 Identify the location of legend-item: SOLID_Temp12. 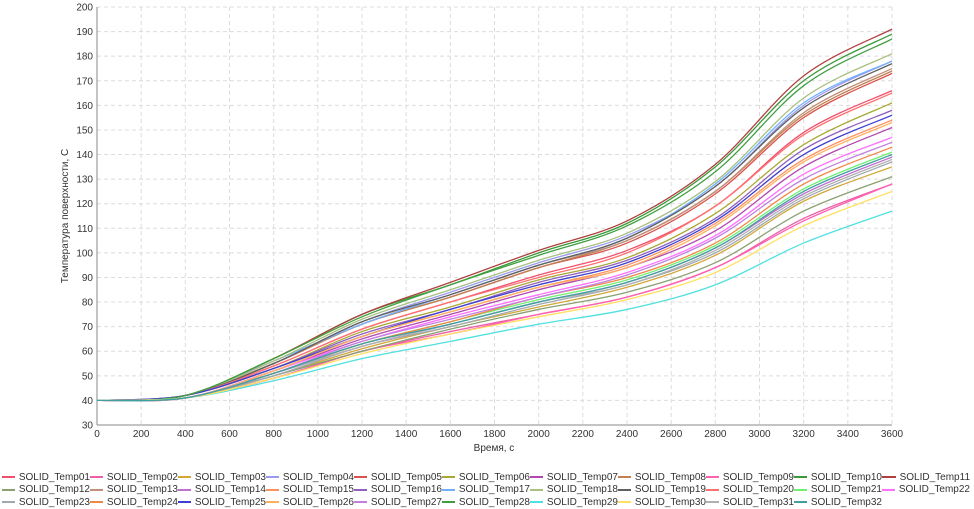
(46, 490).